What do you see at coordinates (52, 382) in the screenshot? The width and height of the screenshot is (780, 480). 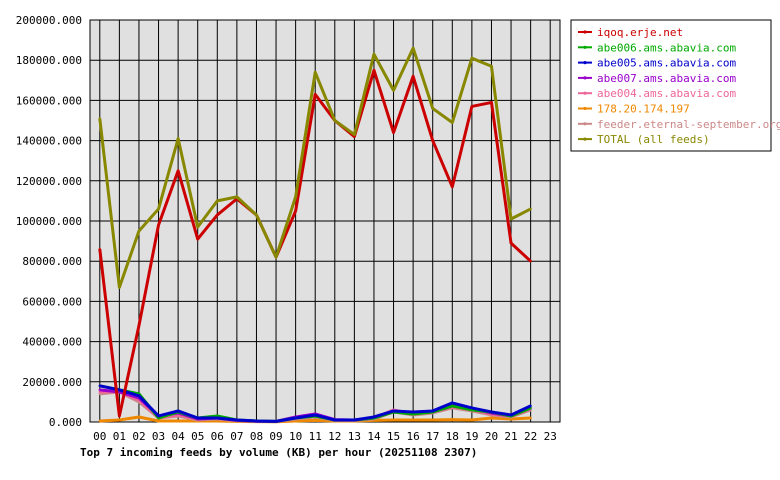 I see `y-tick-label: 20000.000` at bounding box center [52, 382].